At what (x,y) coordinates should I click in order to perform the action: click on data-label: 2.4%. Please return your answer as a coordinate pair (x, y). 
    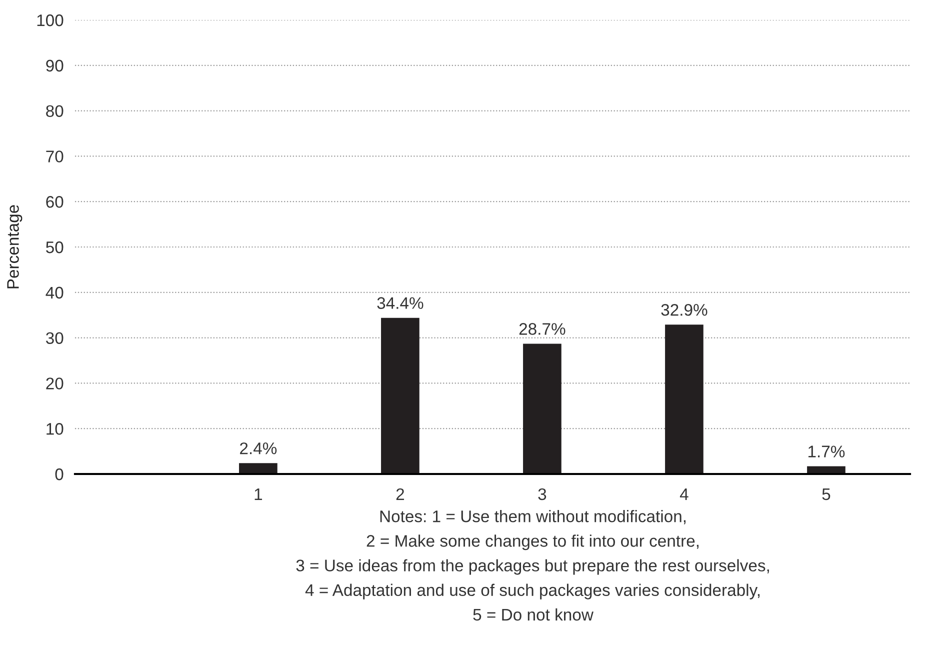
    Looking at the image, I should click on (258, 448).